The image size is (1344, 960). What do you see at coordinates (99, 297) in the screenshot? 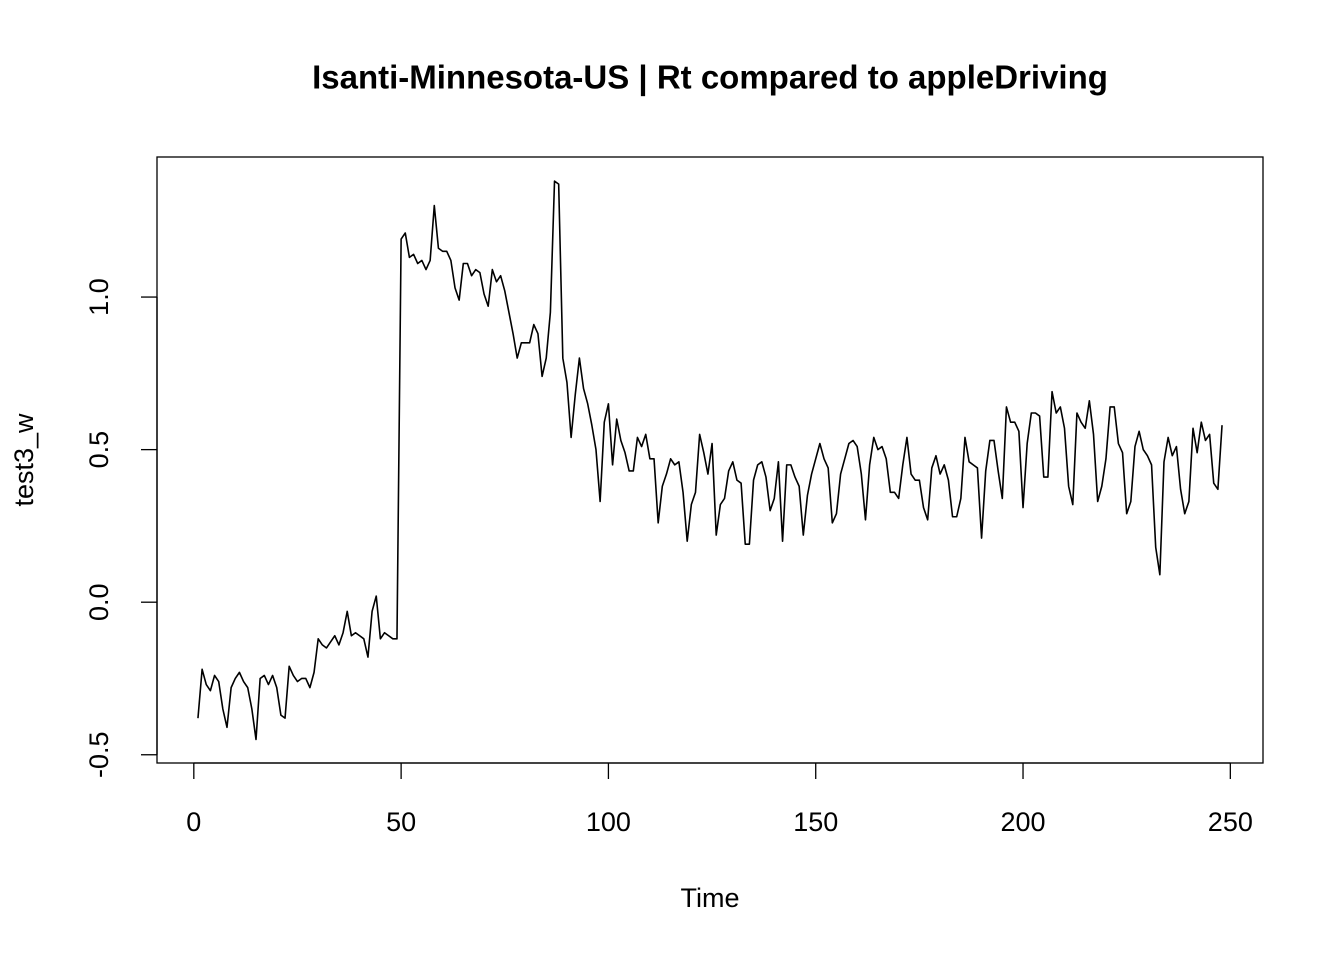
I see `y-tick-label: 1.0` at bounding box center [99, 297].